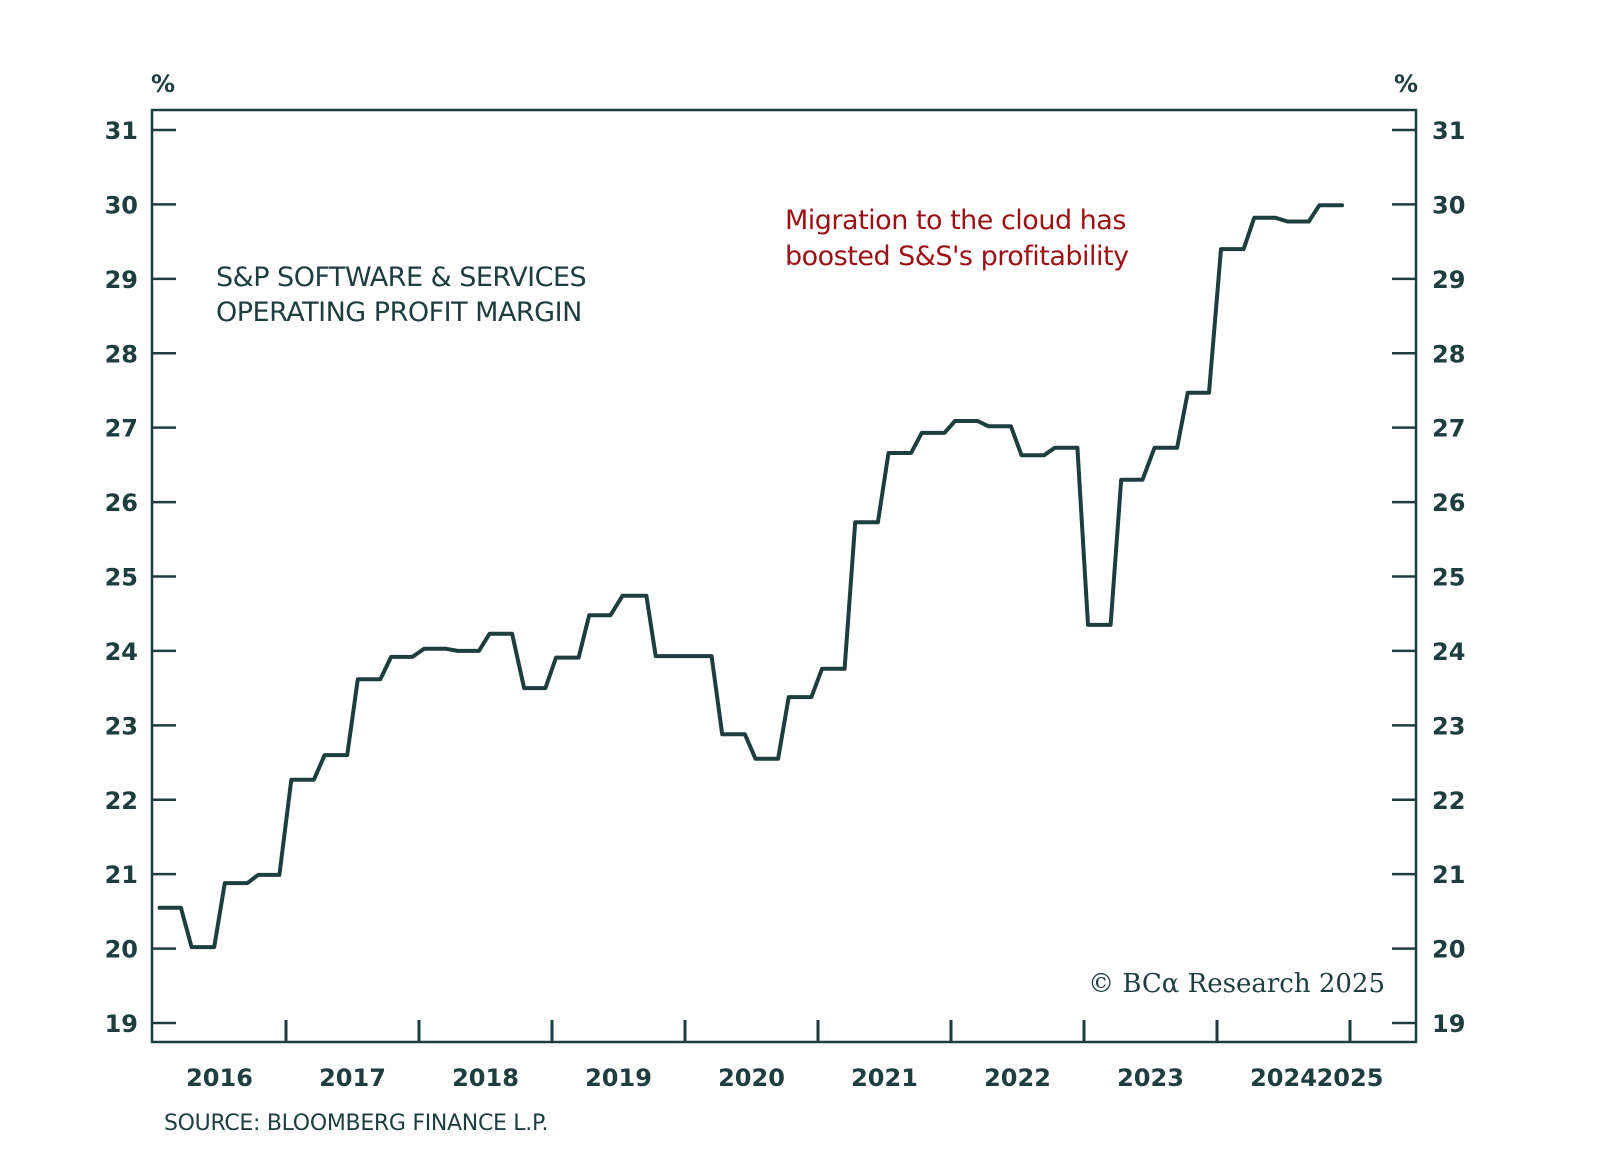 This screenshot has height=1172, width=1600. What do you see at coordinates (121, 429) in the screenshot?
I see `y-tick-label-left: 27` at bounding box center [121, 429].